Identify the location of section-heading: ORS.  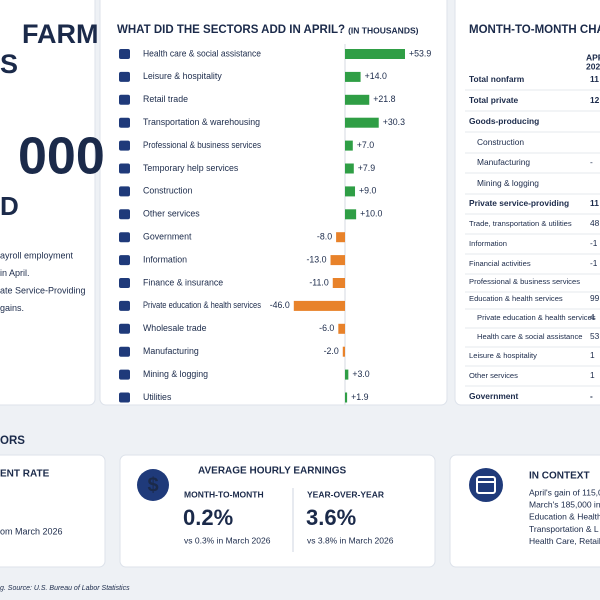
(12, 441).